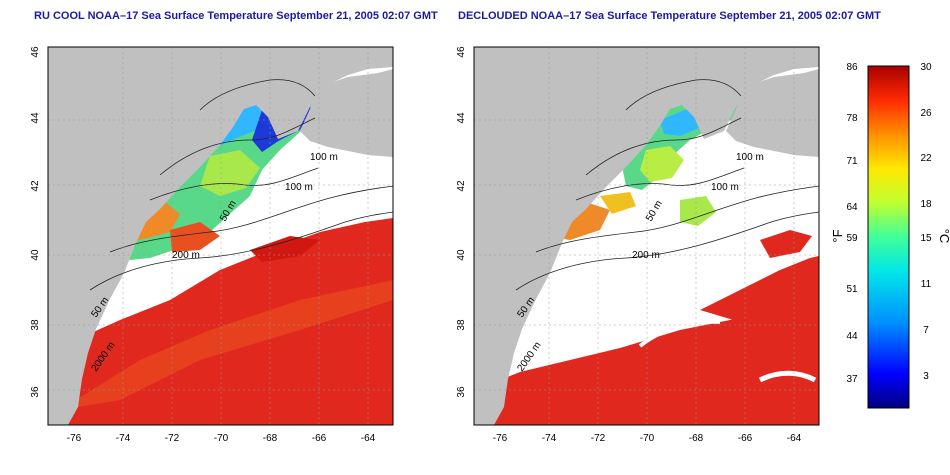 This screenshot has width=950, height=475. What do you see at coordinates (852, 118) in the screenshot?
I see `svg-text: 78` at bounding box center [852, 118].